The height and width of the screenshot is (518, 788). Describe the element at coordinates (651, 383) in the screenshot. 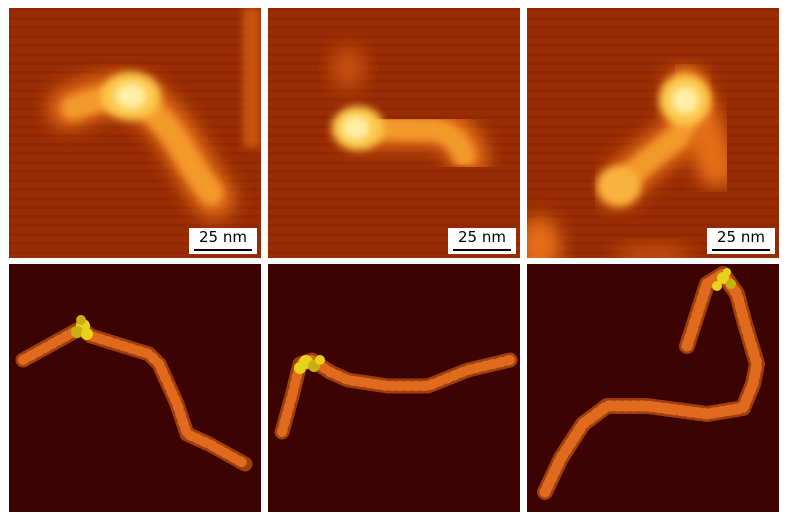

I see `fiber-model-3-graphic` at that location.